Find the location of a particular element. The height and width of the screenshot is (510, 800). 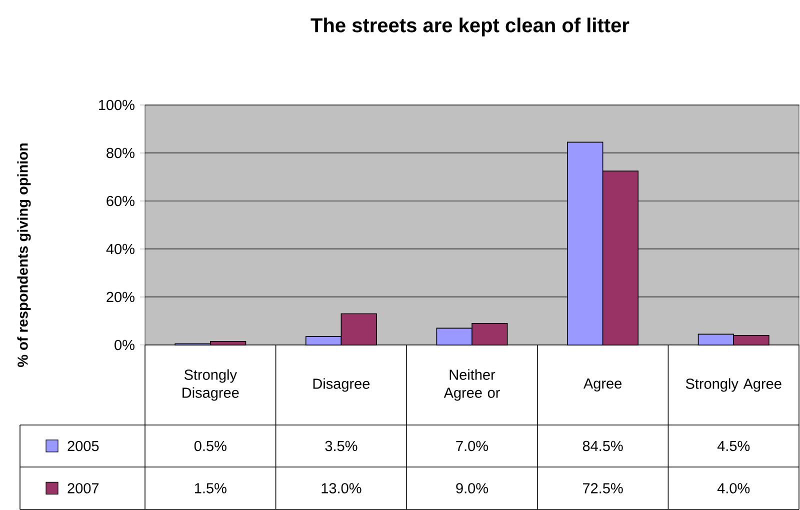

chart-title: The streets are kept clean of litter is located at coordinates (470, 27).